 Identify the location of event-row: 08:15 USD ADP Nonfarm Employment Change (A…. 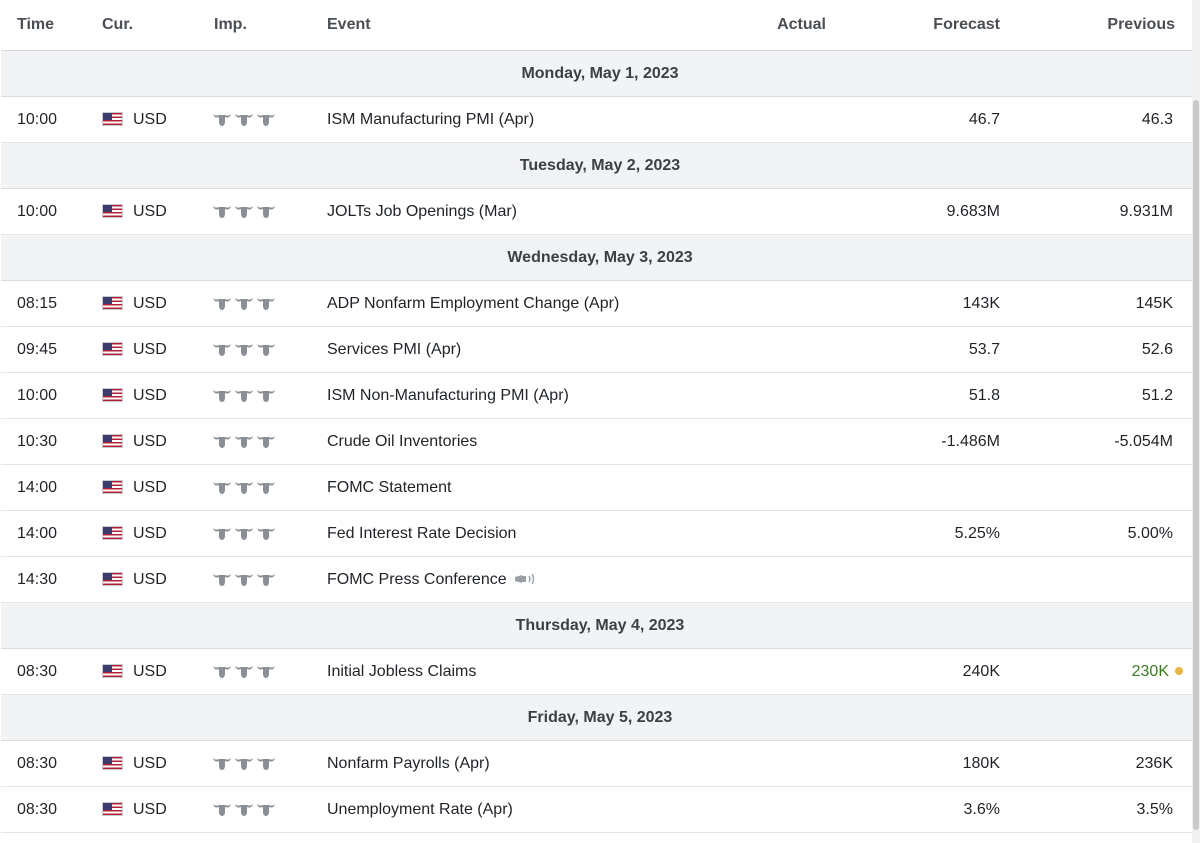
(600, 303).